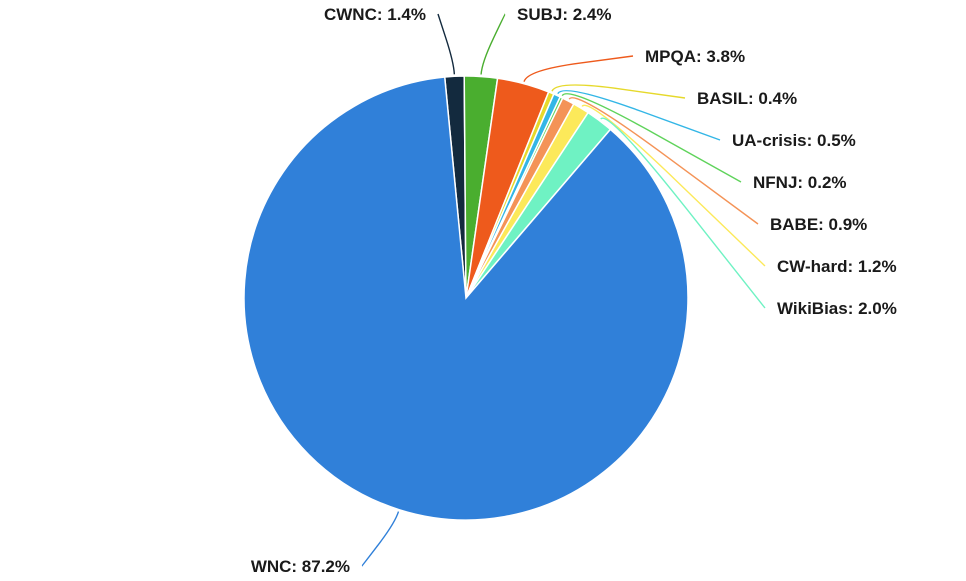 The height and width of the screenshot is (581, 966). What do you see at coordinates (375, 14) in the screenshot?
I see `slice-label-cwnc: CWNC: 1.4%` at bounding box center [375, 14].